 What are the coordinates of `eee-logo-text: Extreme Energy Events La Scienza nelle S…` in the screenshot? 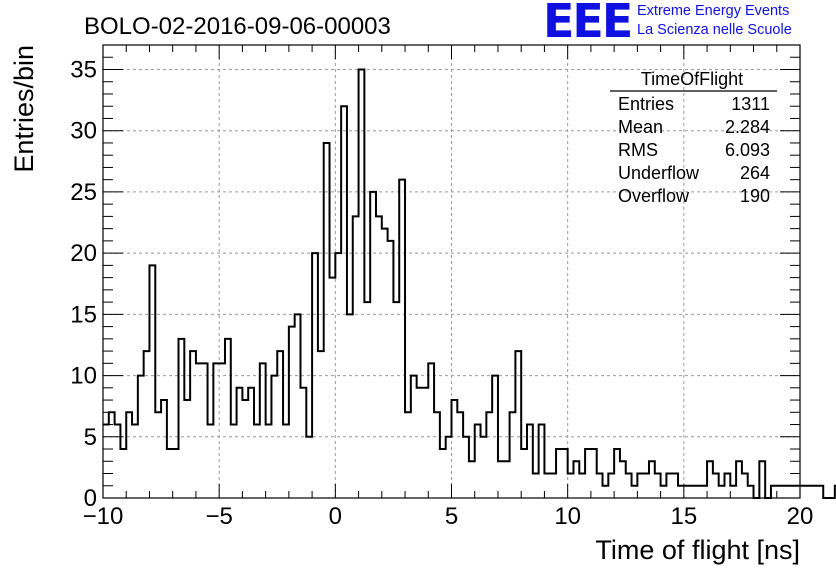 It's located at (714, 21).